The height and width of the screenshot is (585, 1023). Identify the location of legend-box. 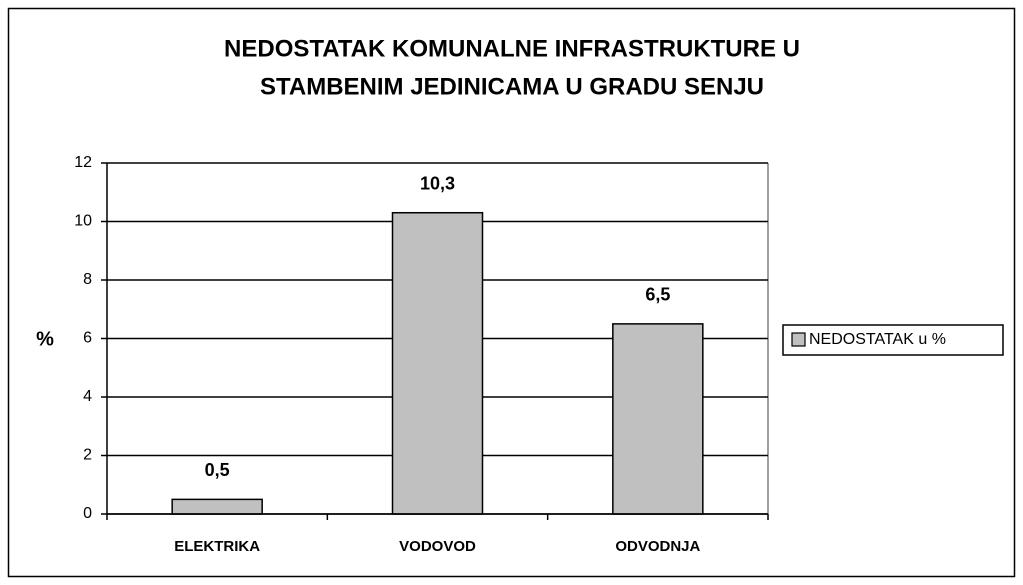
(893, 340).